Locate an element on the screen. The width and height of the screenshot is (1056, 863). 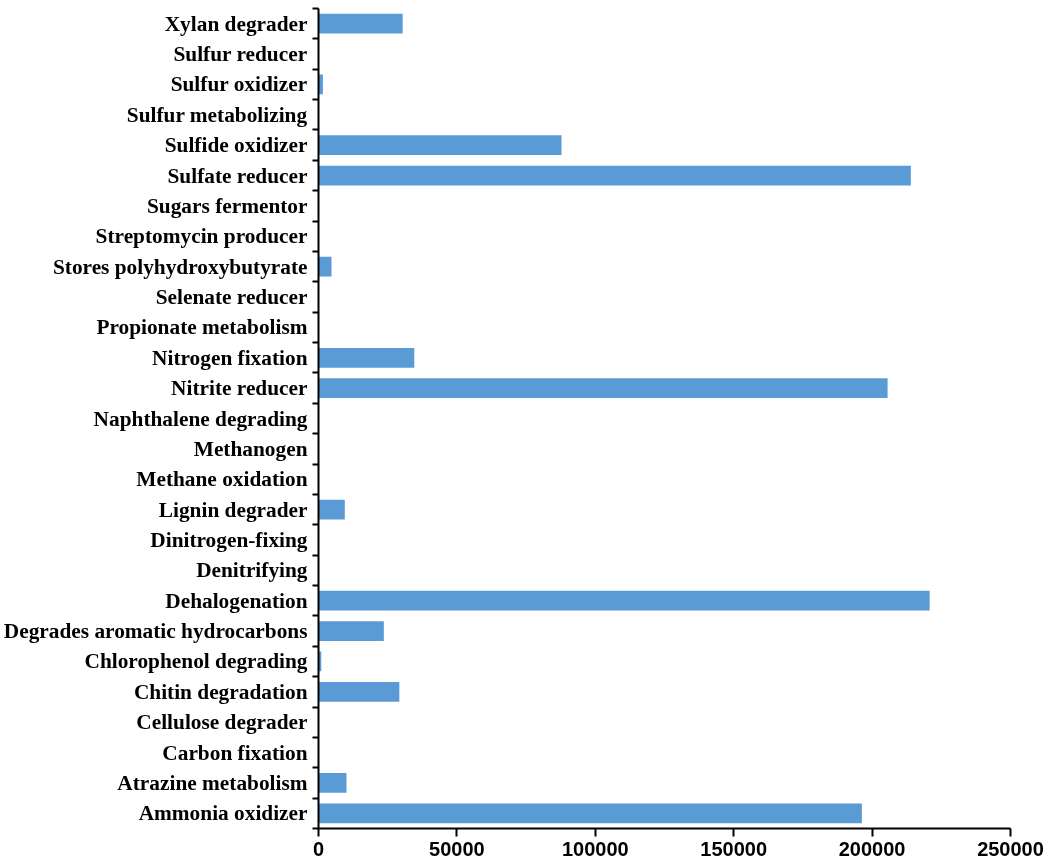
y-tick-label: Atrazine metabolism is located at coordinates (212, 782).